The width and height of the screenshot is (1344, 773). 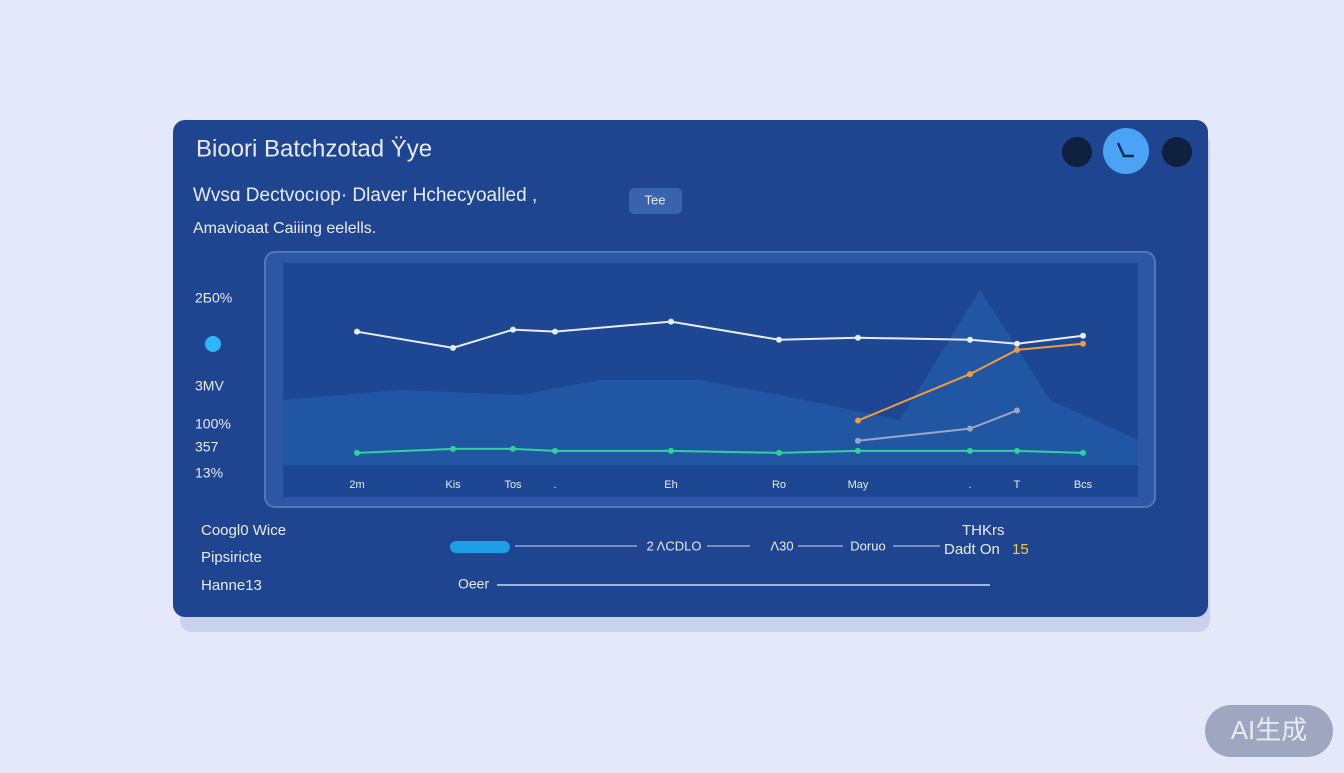 I want to click on side-label: 3MV, so click(x=209, y=386).